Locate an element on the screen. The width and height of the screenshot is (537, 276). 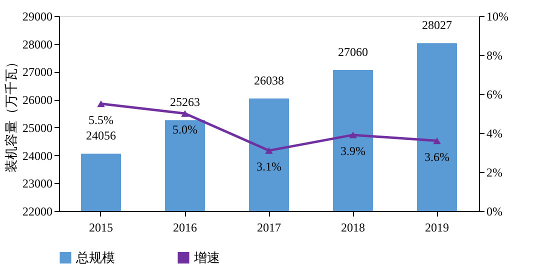
data-label: 5.5% is located at coordinates (101, 119).